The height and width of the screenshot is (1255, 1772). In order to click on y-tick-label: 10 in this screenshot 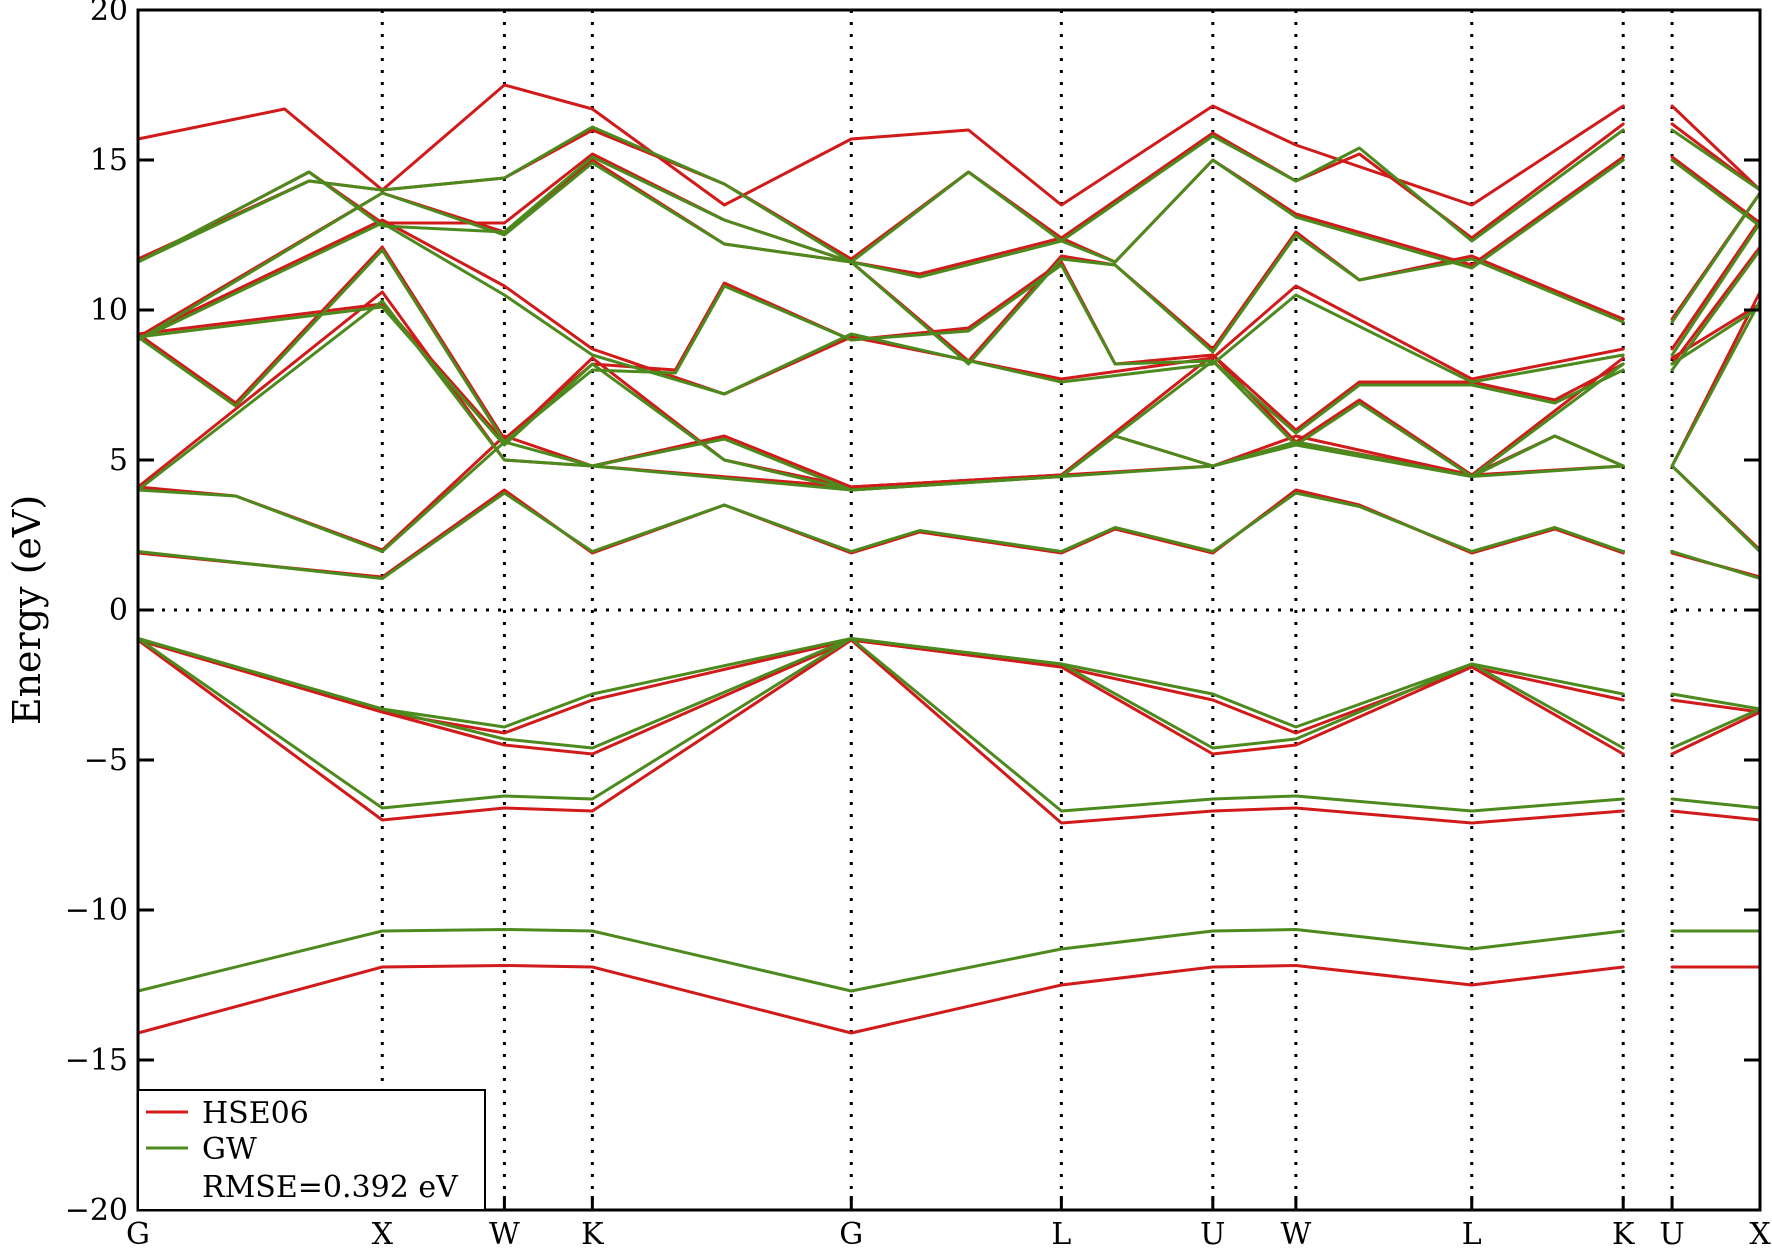, I will do `click(109, 310)`.